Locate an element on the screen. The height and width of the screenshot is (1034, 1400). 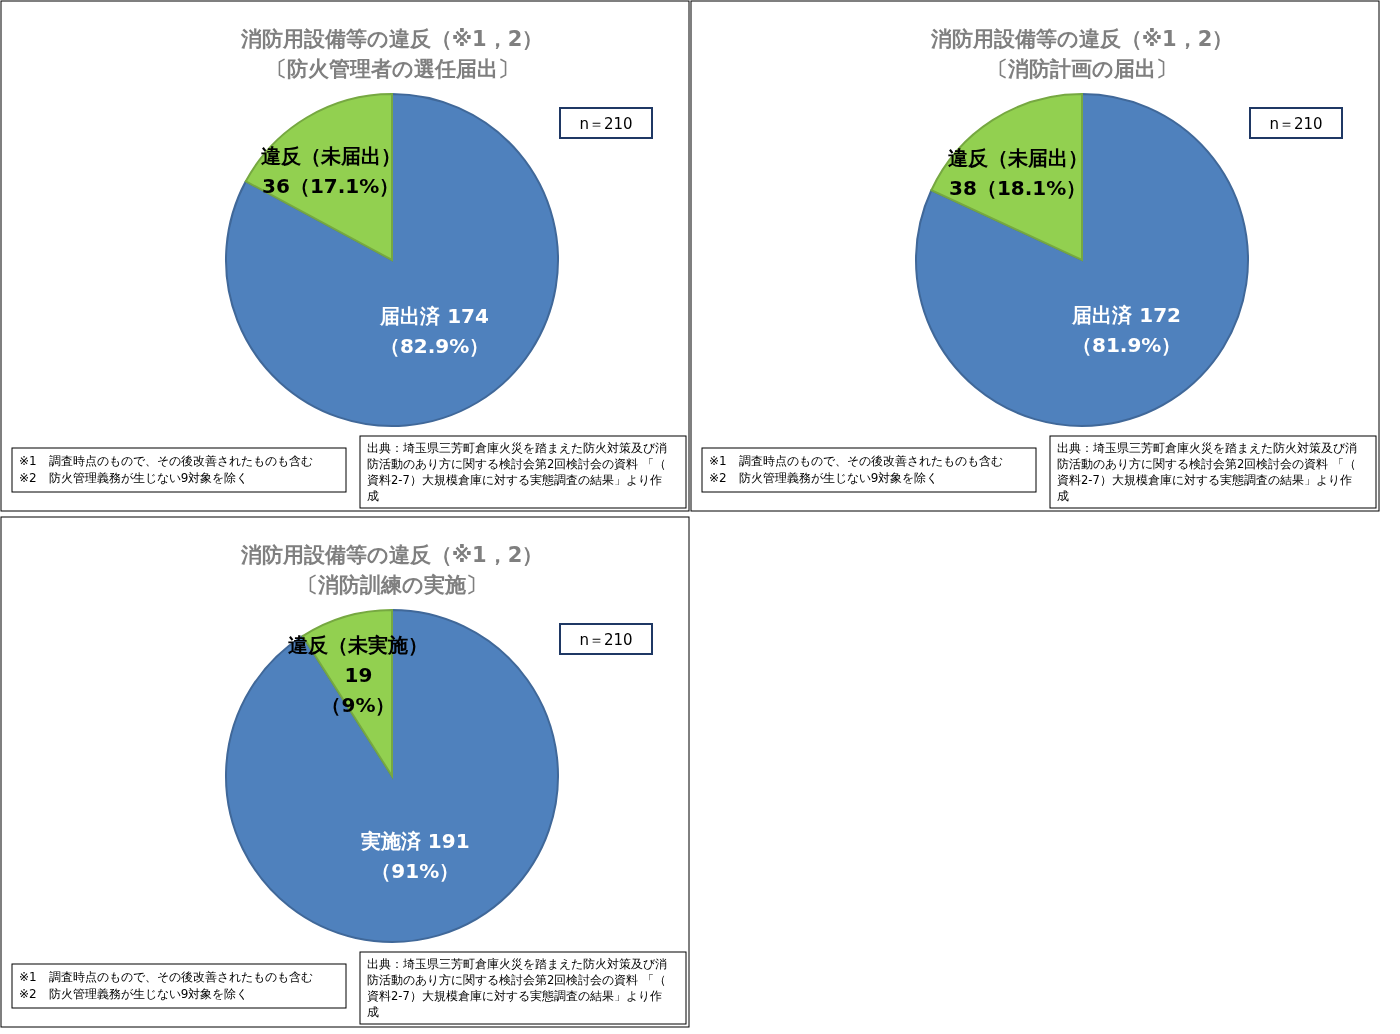
chart-subtitle: 〔消防訓練の実施〕 is located at coordinates (392, 585).